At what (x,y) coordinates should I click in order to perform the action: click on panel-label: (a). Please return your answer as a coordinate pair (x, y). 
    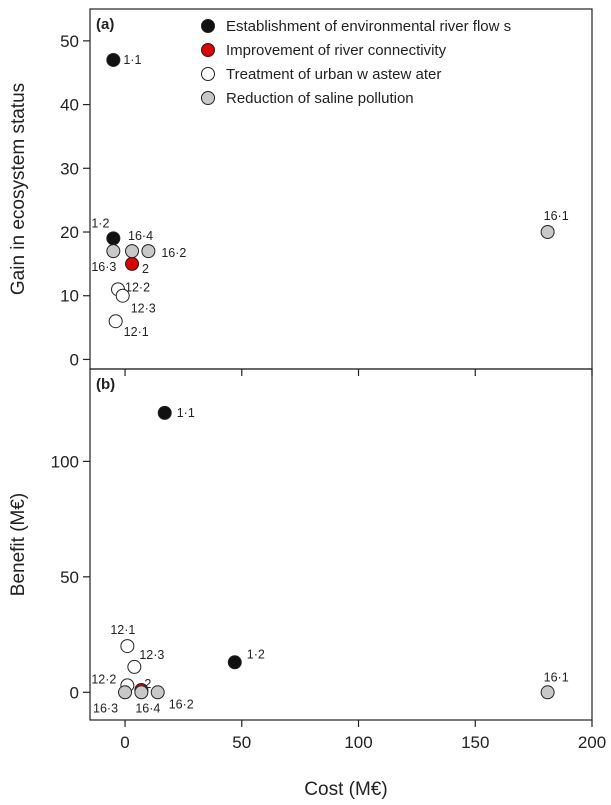
    Looking at the image, I should click on (105, 24).